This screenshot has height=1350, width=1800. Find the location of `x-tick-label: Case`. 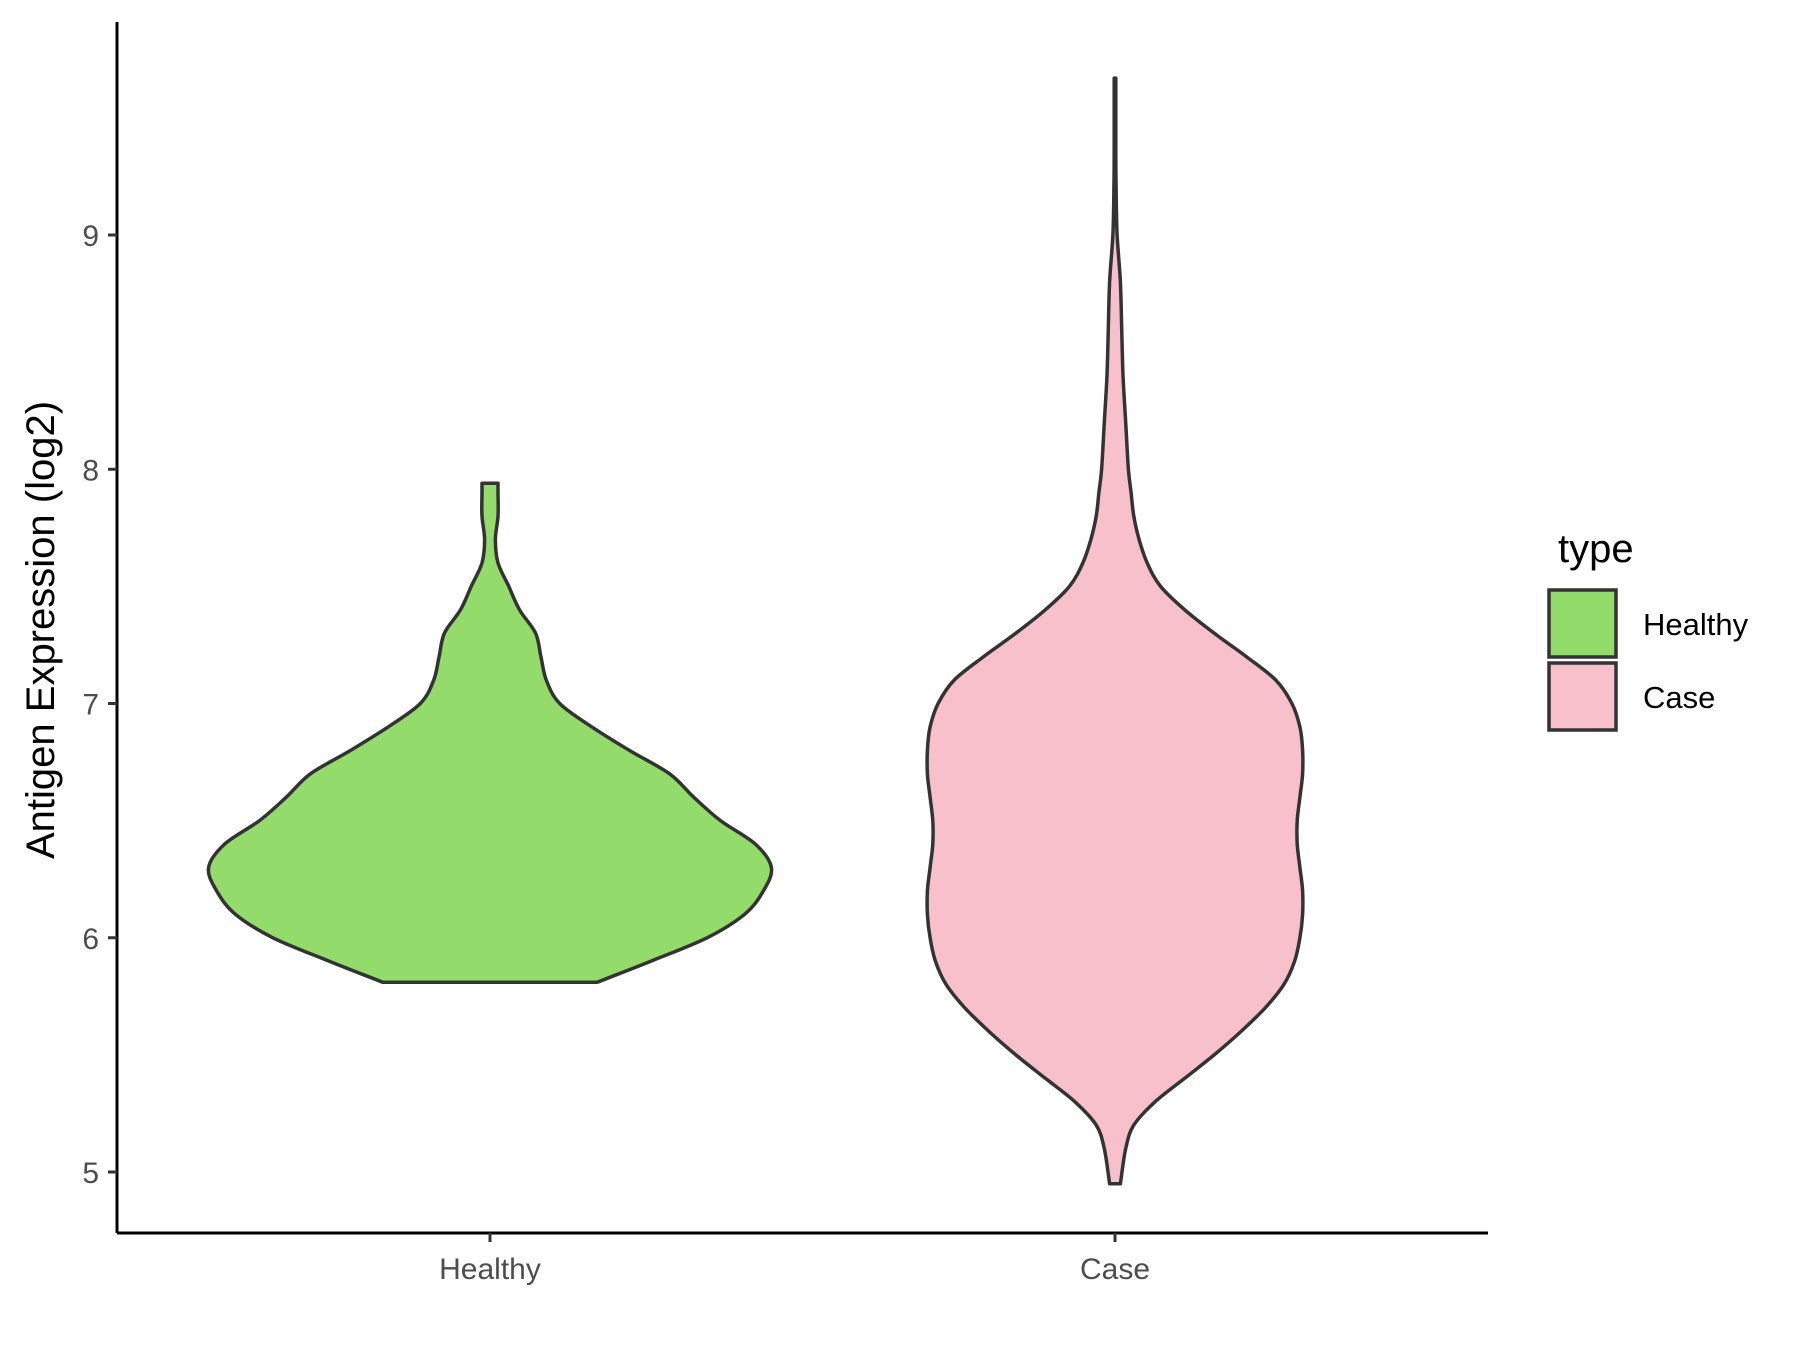

x-tick-label: Case is located at coordinates (1115, 1269).